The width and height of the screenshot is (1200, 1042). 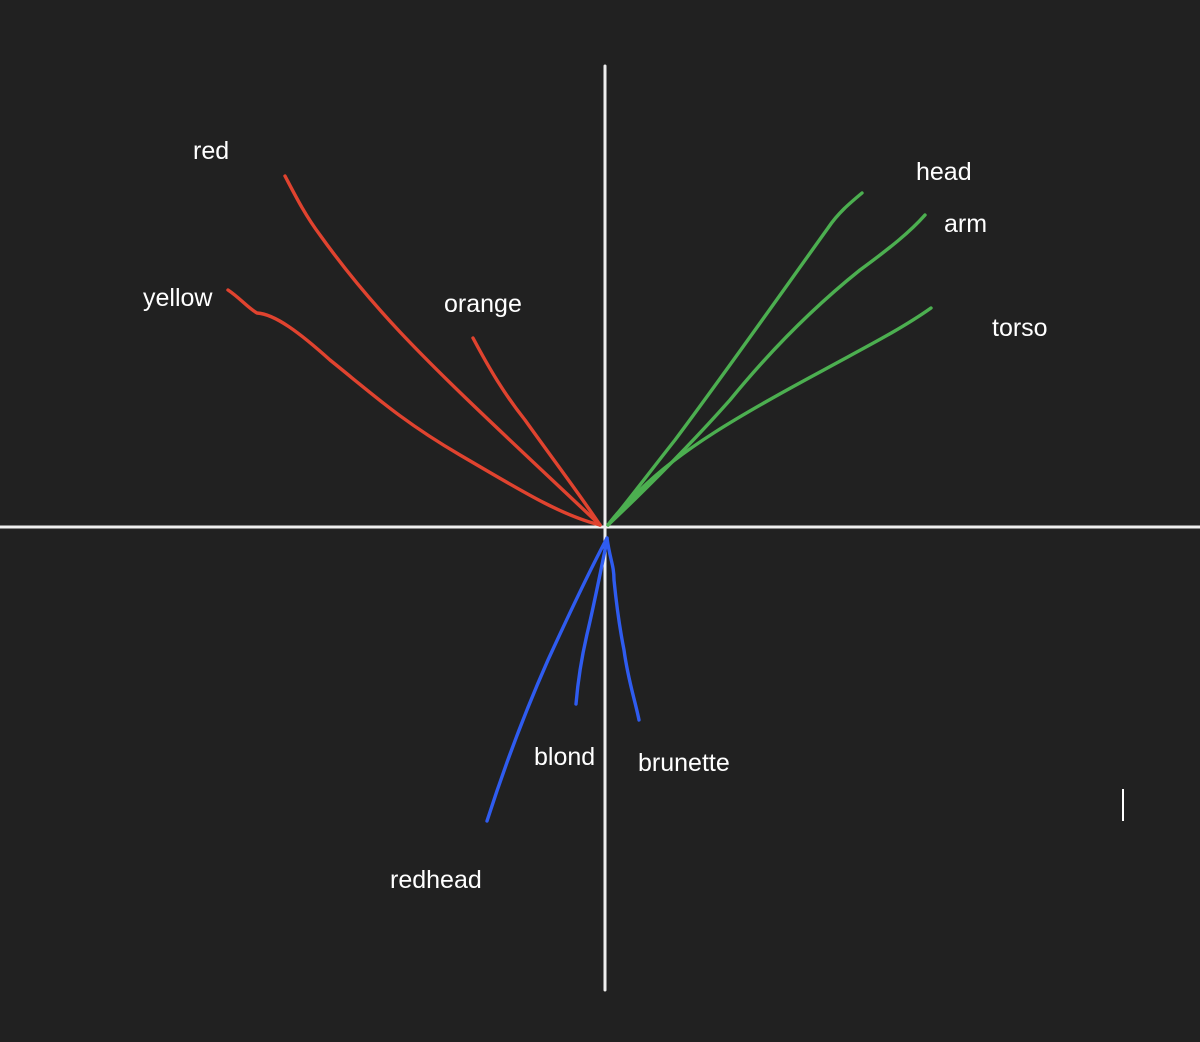 What do you see at coordinates (178, 298) in the screenshot?
I see `label-yellow: yellow` at bounding box center [178, 298].